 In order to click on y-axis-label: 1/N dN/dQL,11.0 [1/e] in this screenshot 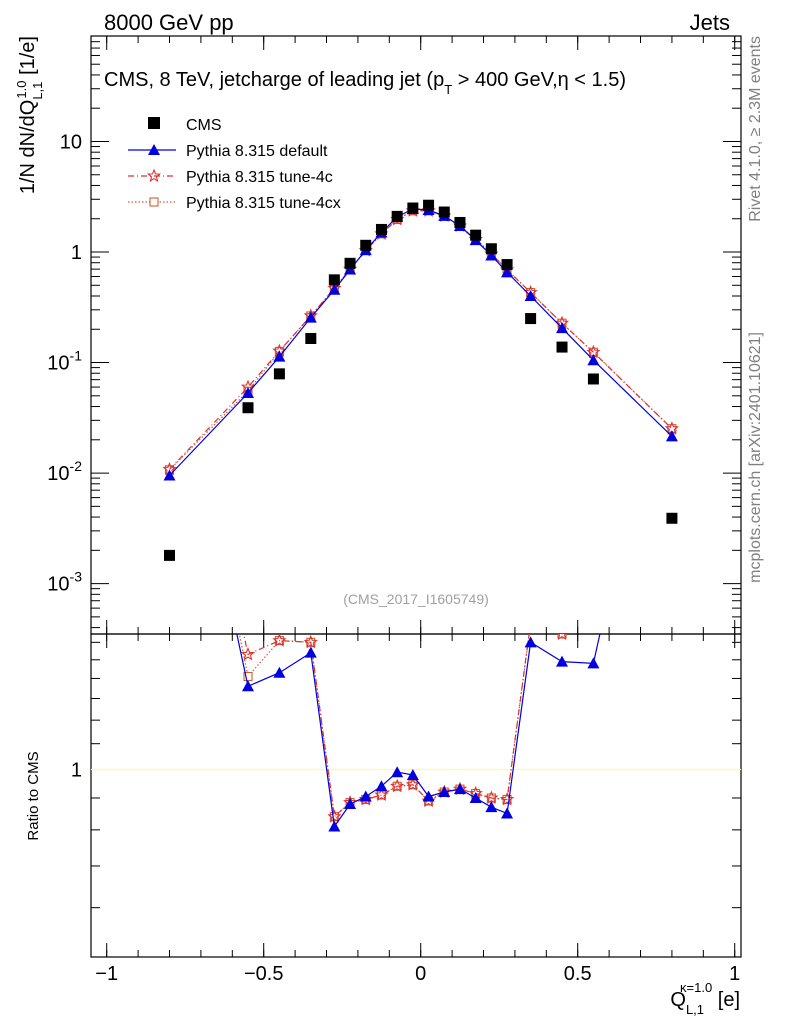, I will do `click(29, 115)`.